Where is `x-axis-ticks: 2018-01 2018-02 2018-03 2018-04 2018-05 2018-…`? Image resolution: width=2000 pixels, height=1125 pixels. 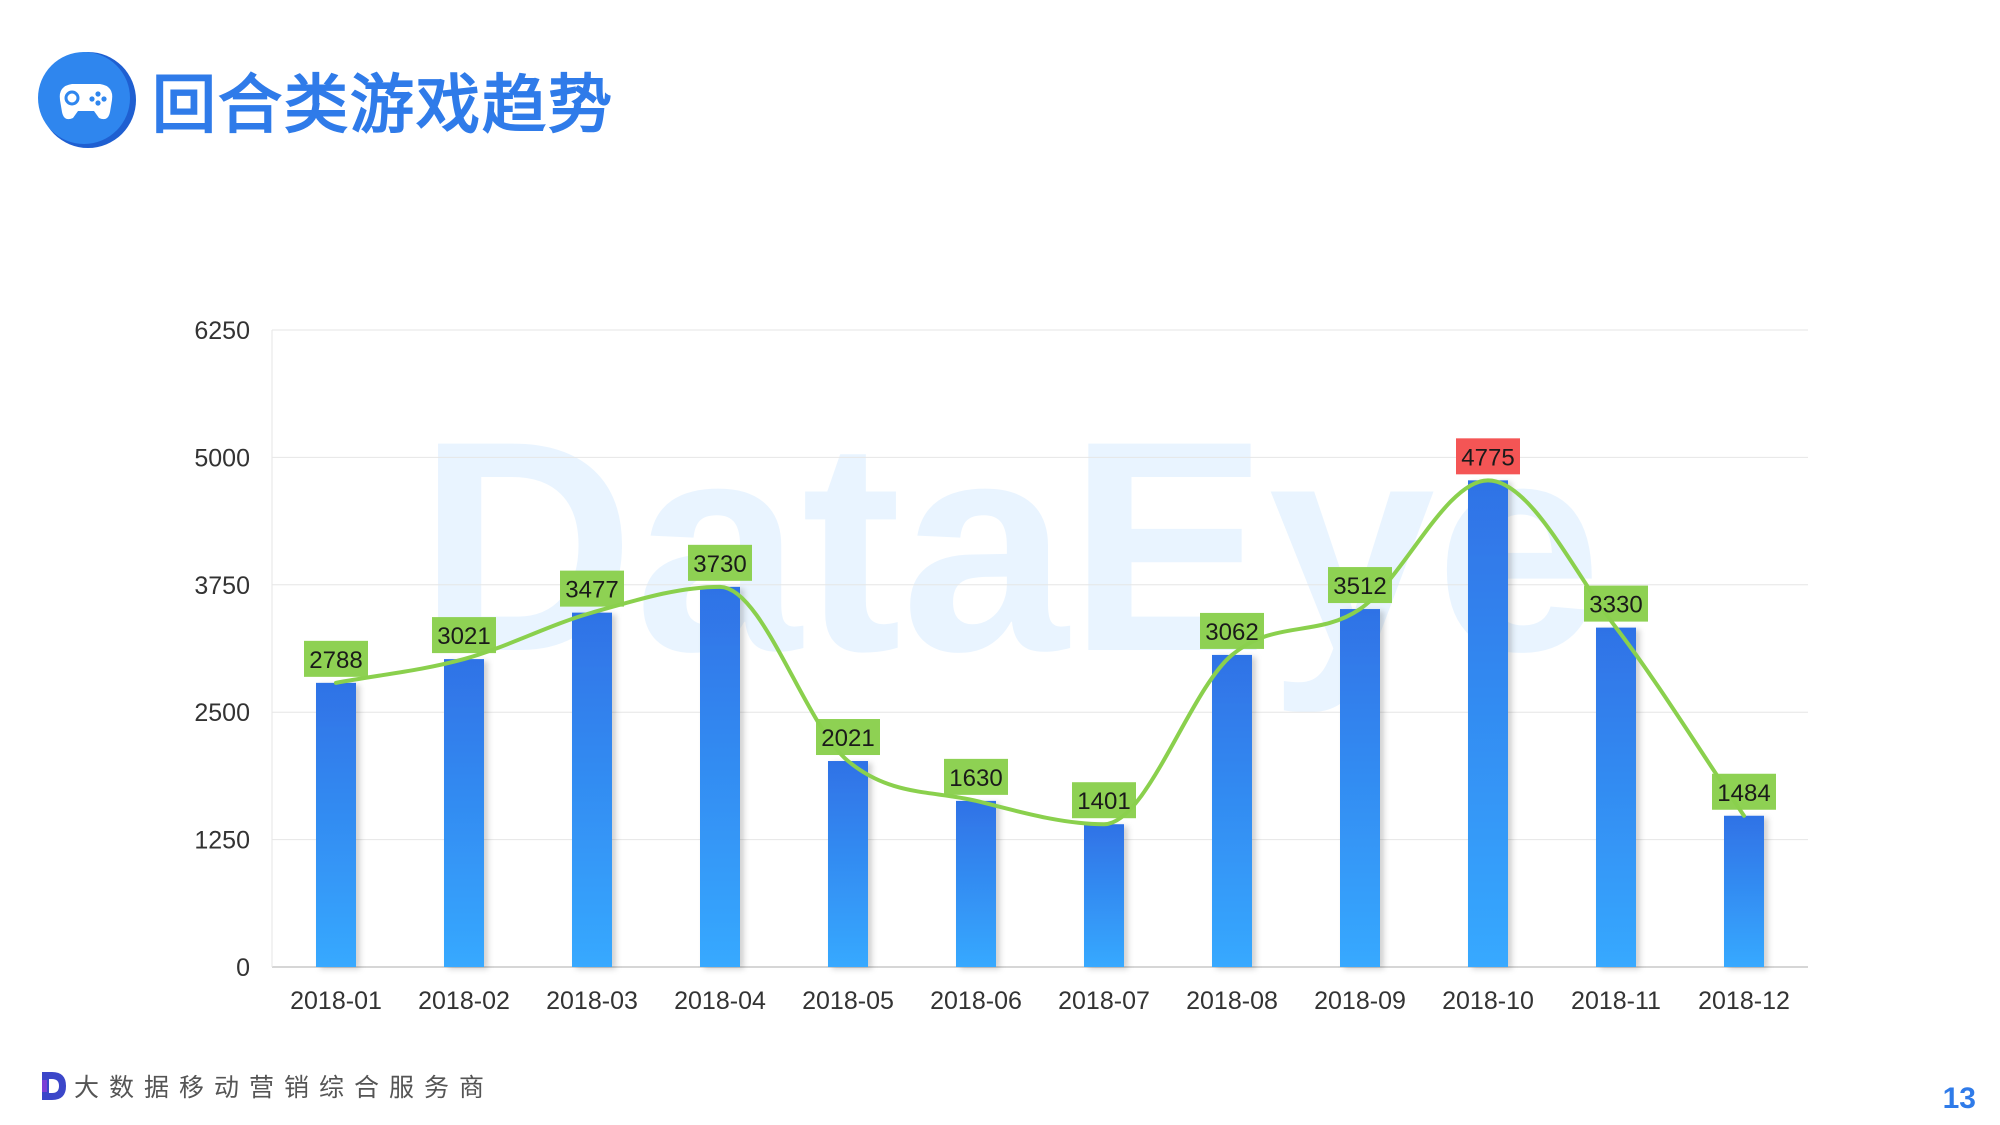
x-axis-ticks: 2018-01 2018-02 2018-03 2018-04 2018-05 2018-… is located at coordinates (1040, 1001).